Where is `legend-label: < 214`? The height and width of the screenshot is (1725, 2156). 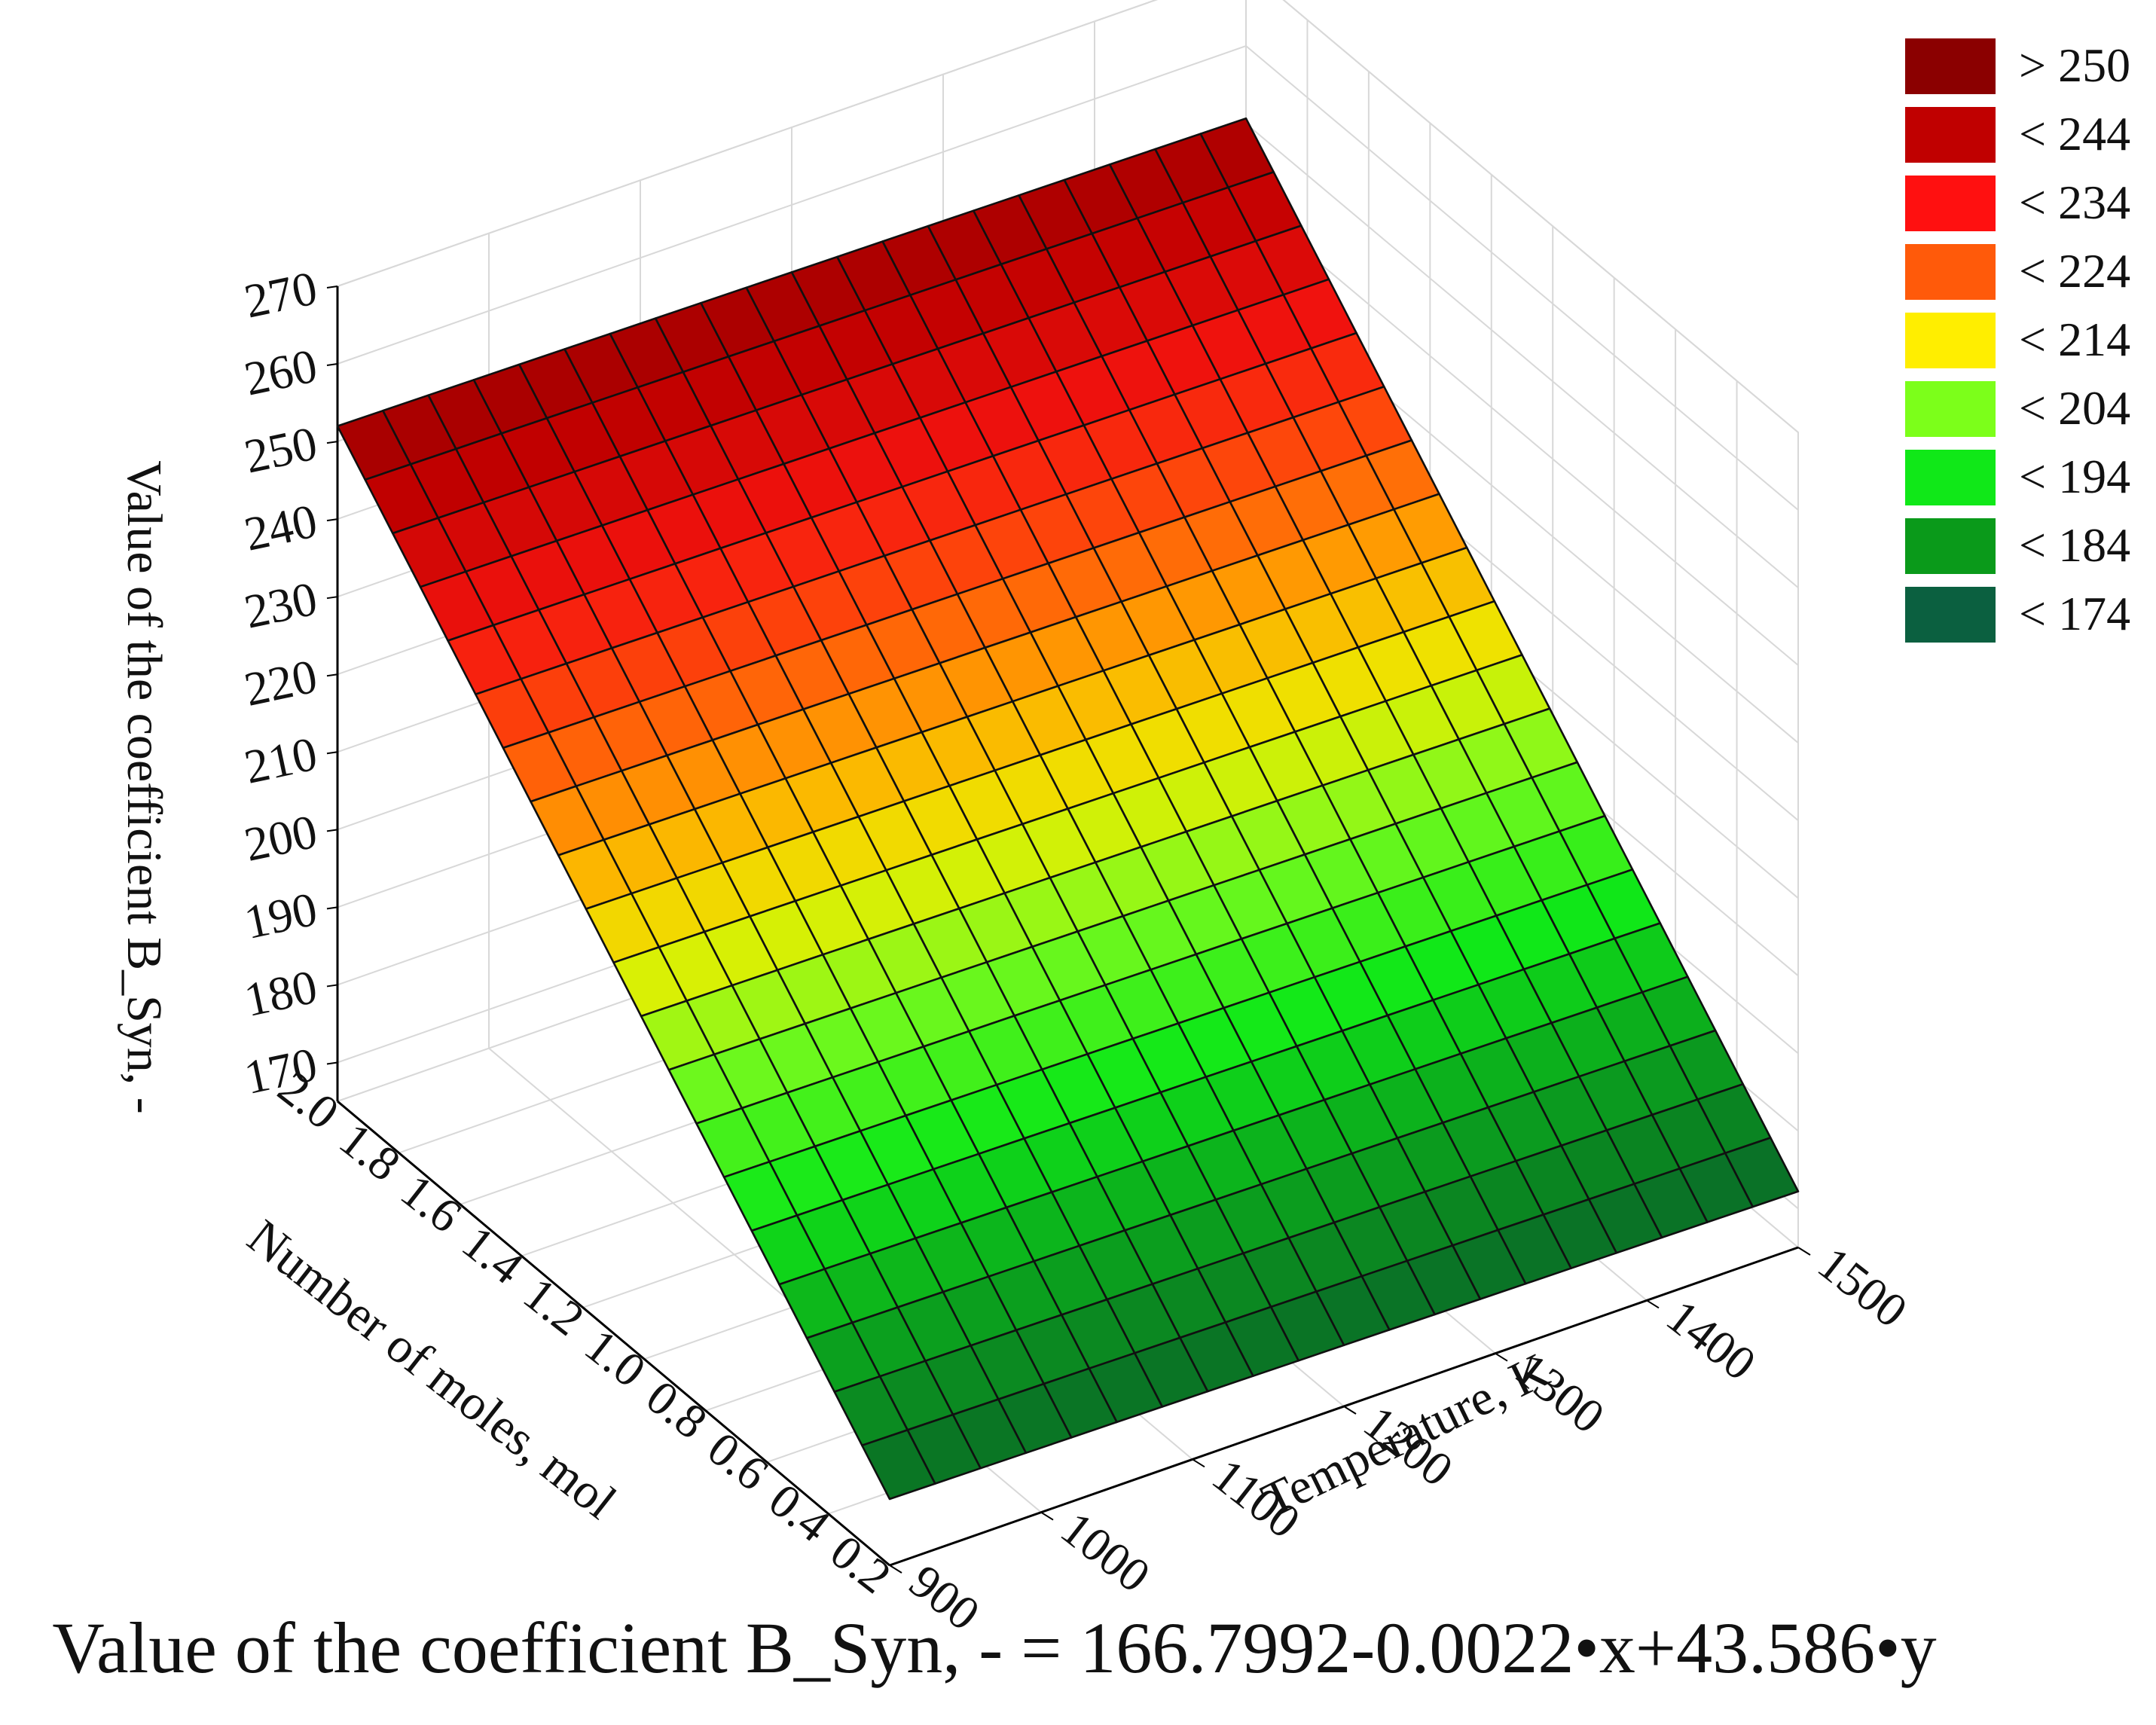 legend-label: < 214 is located at coordinates (2074, 340).